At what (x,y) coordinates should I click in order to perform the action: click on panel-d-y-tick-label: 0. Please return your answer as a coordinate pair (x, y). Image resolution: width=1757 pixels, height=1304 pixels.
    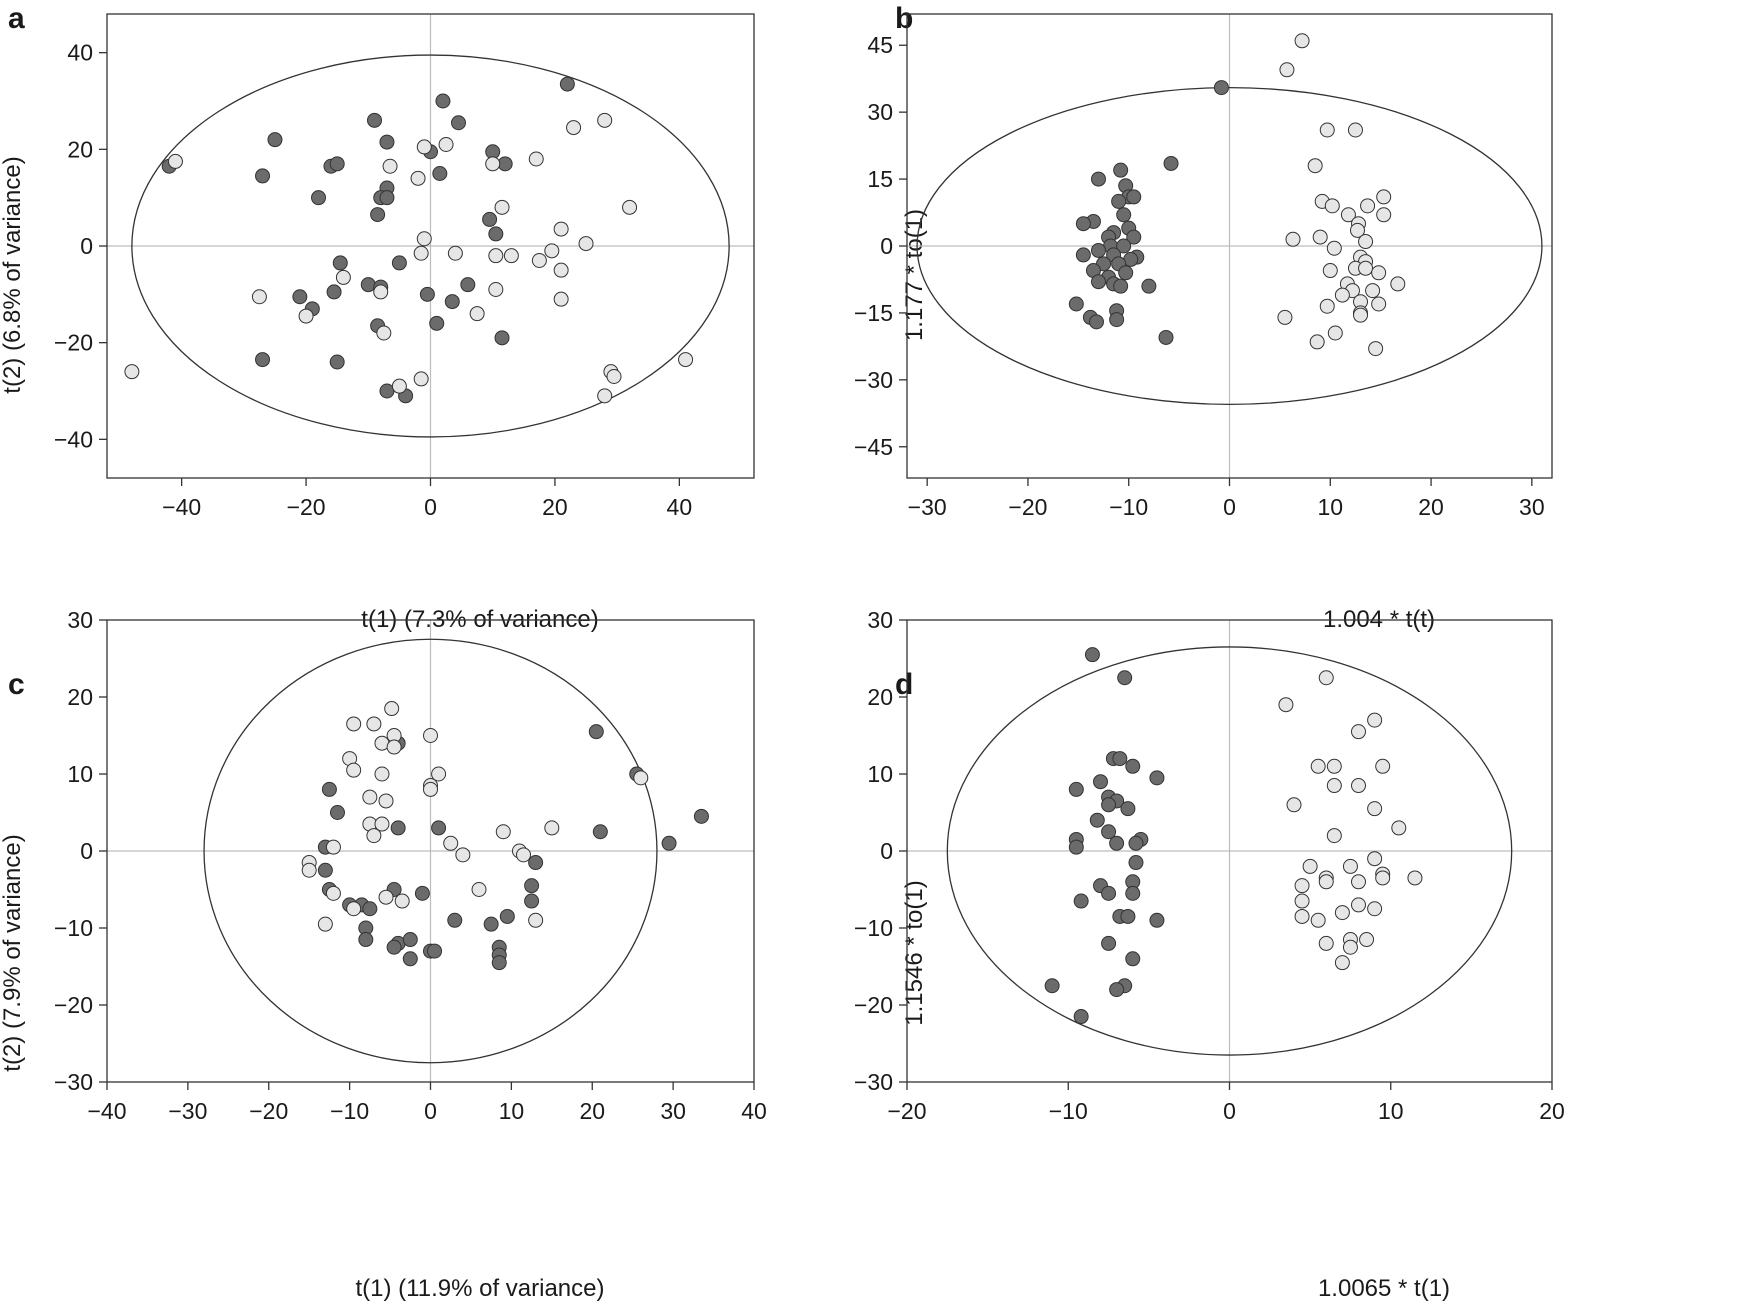
    Looking at the image, I should click on (886, 851).